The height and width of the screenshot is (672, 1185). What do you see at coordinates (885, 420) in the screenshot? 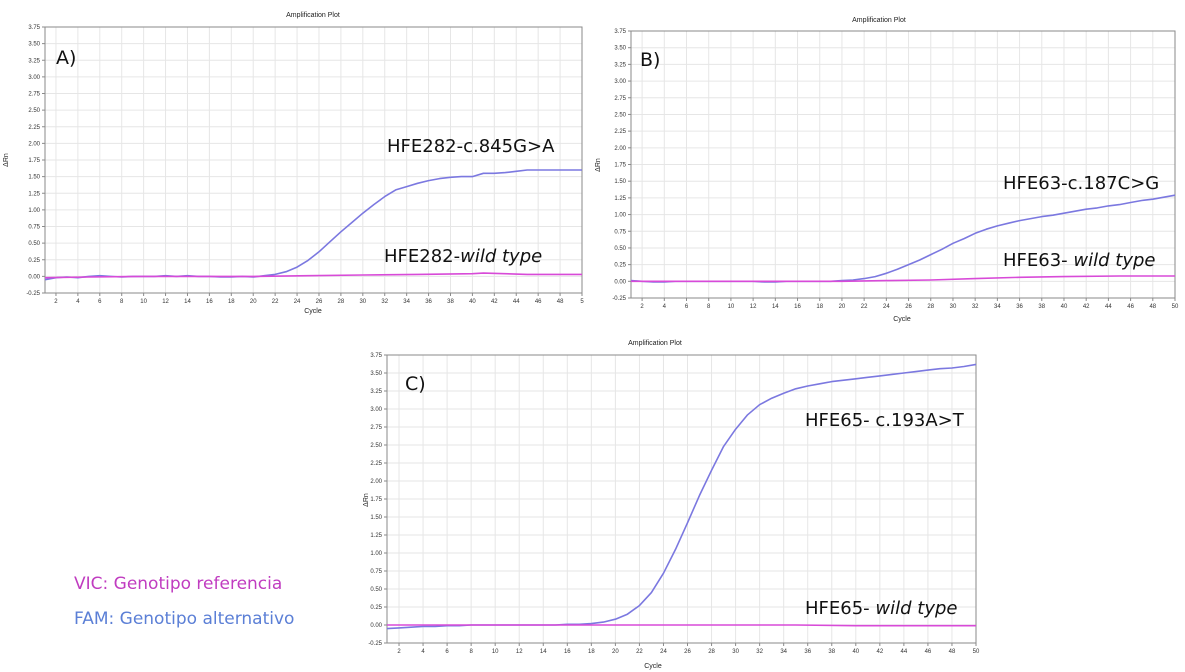
I see `mutant-annotation: HFE65- c.193A>T` at bounding box center [885, 420].